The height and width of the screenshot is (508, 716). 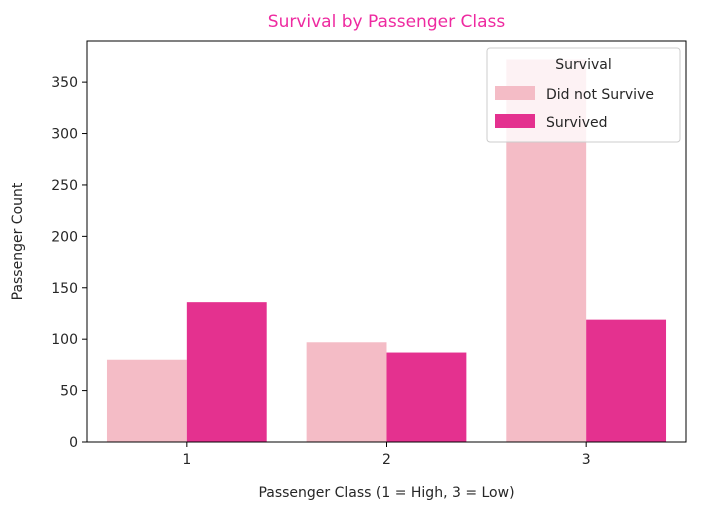 I want to click on legend-box, so click(x=583, y=95).